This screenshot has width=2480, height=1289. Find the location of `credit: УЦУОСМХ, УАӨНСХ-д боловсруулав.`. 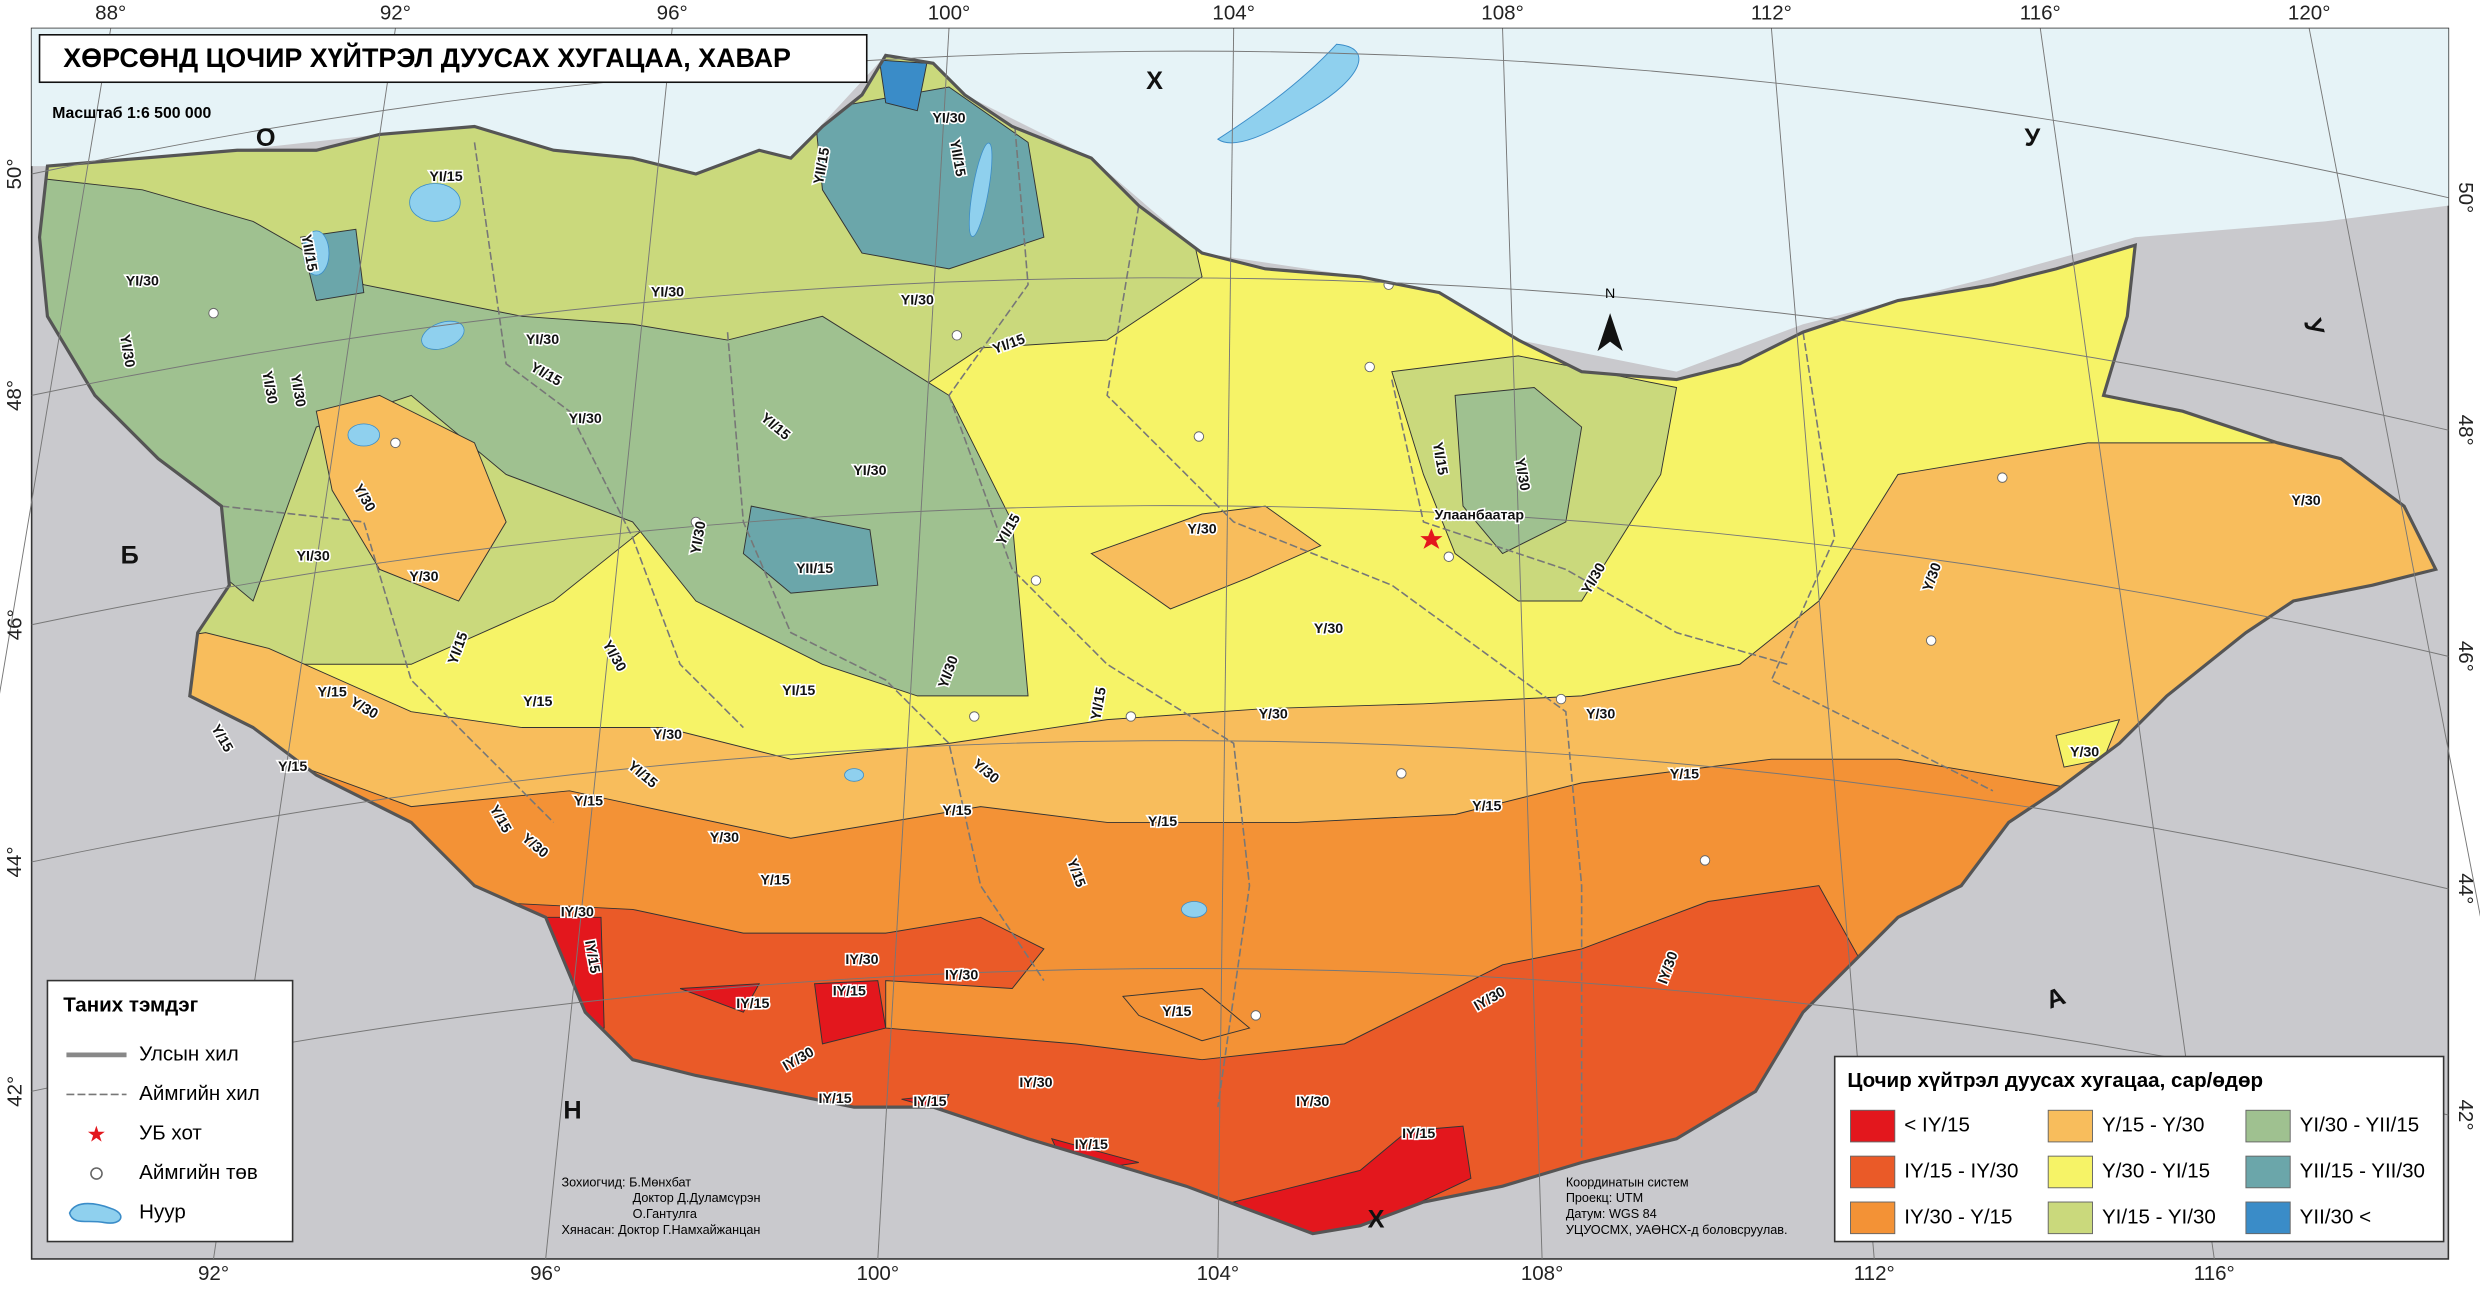

credit: УЦУОСМХ, УАӨНСХ-д боловсруулав. is located at coordinates (1677, 1230).